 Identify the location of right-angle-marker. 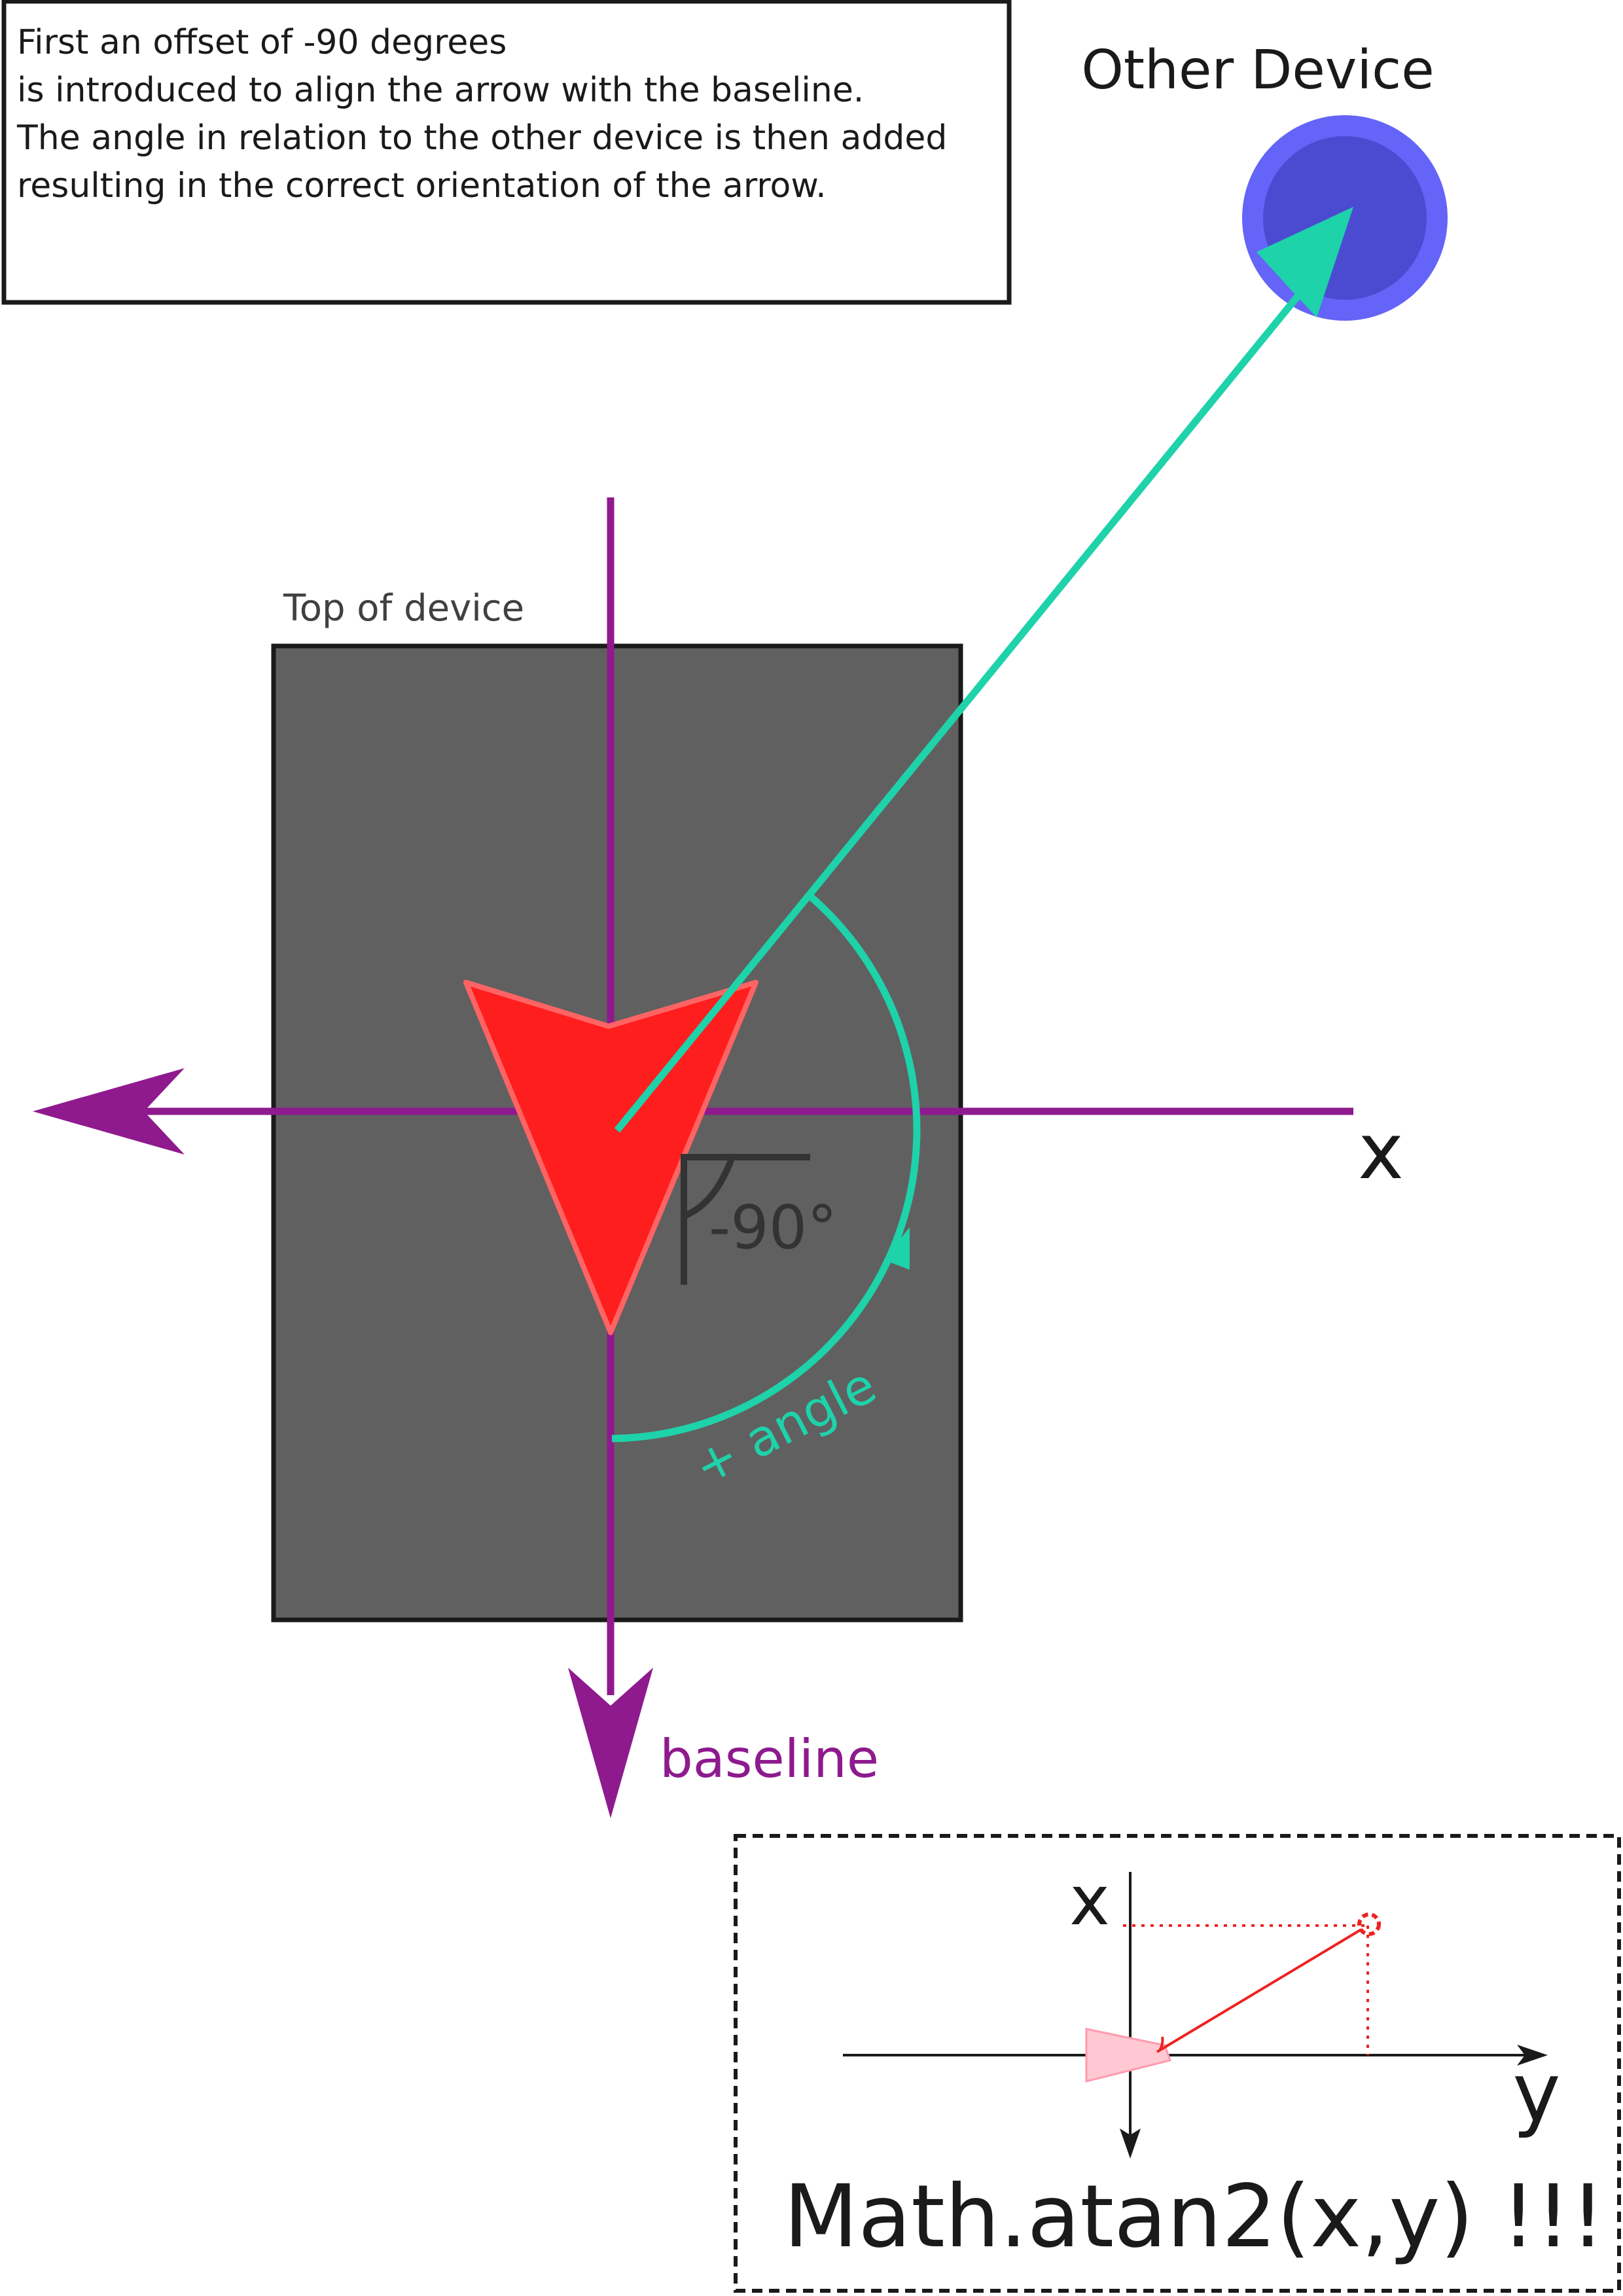
(745, 1219).